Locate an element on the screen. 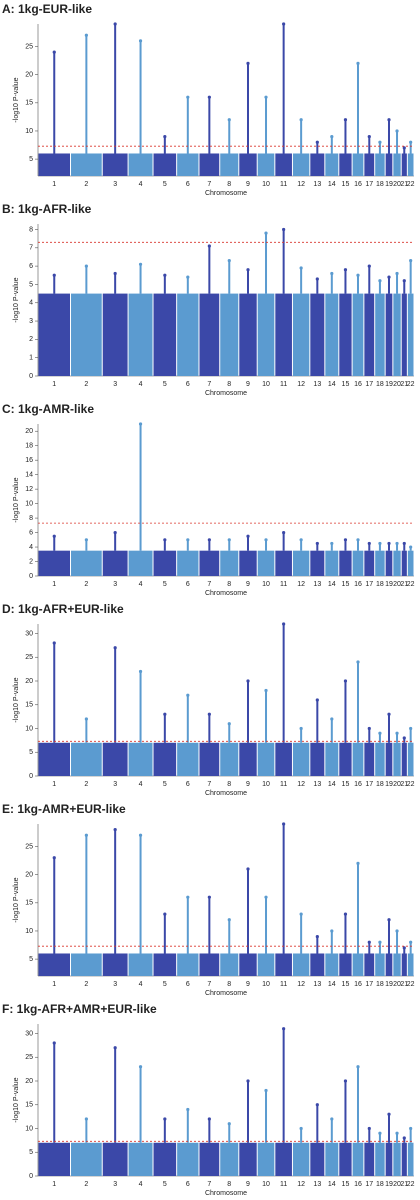 Image resolution: width=420 pixels, height=1200 pixels. x-tick-label: 11 is located at coordinates (283, 384).